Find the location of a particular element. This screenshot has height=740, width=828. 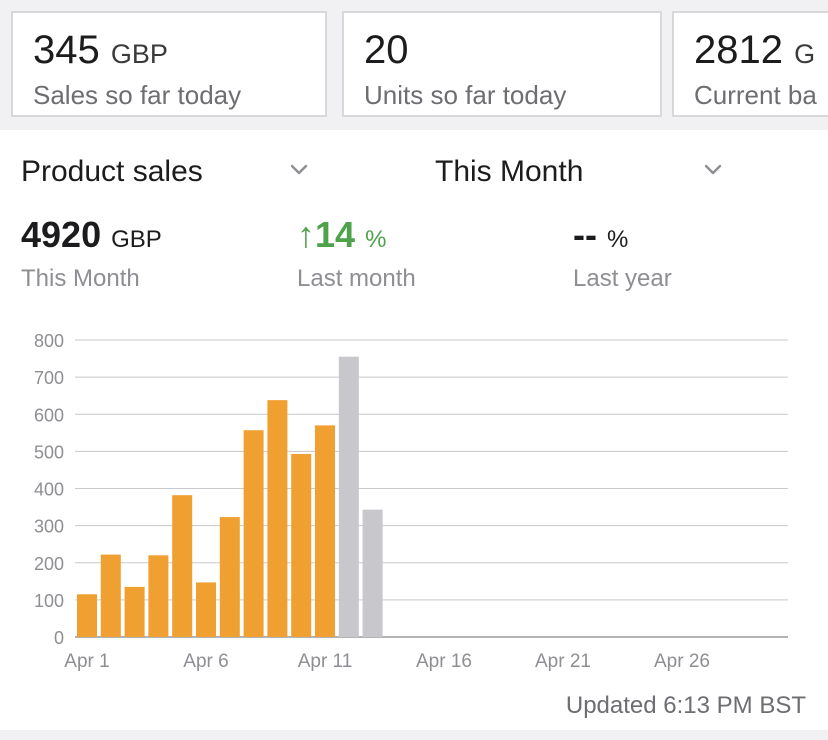

period-select-label: This Month is located at coordinates (509, 171).